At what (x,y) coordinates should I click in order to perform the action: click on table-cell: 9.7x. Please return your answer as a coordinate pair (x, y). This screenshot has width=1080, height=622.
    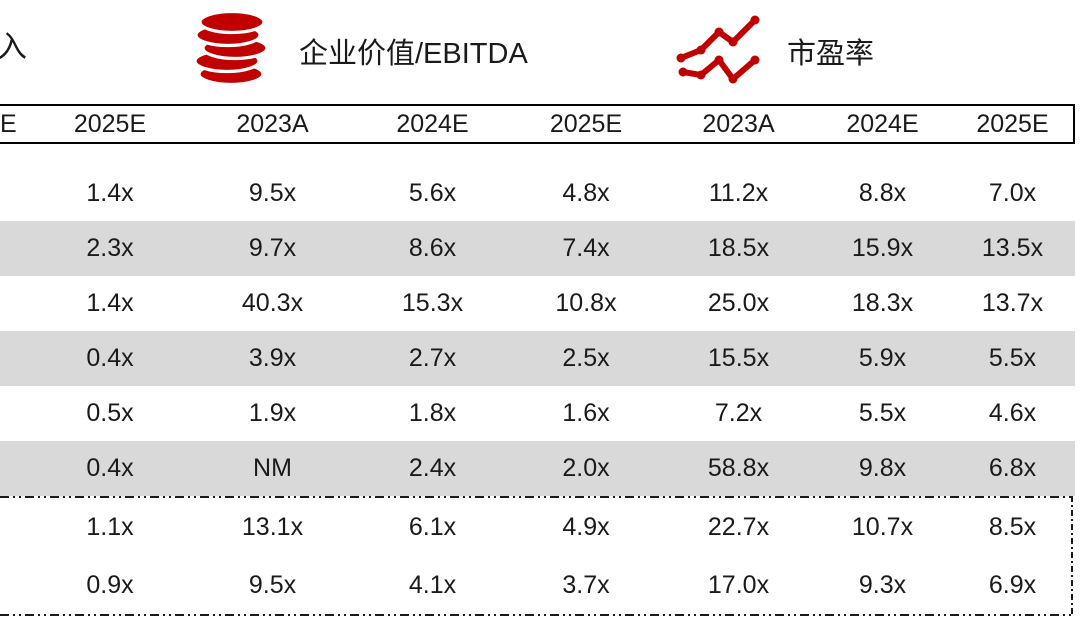
    Looking at the image, I should click on (272, 248).